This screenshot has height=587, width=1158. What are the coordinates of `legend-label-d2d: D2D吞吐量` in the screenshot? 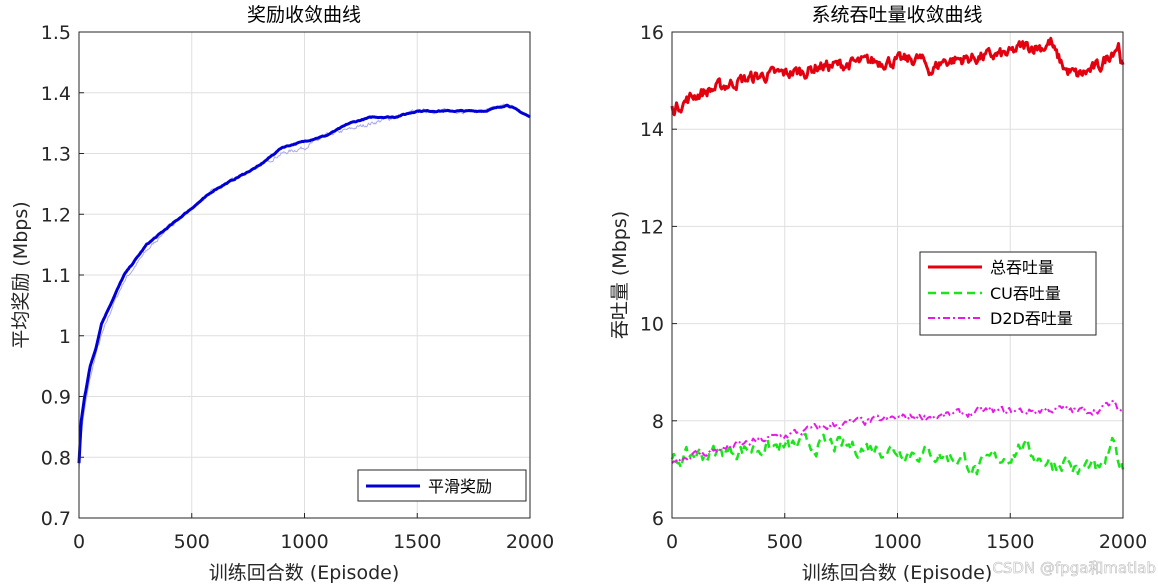 It's located at (1031, 318).